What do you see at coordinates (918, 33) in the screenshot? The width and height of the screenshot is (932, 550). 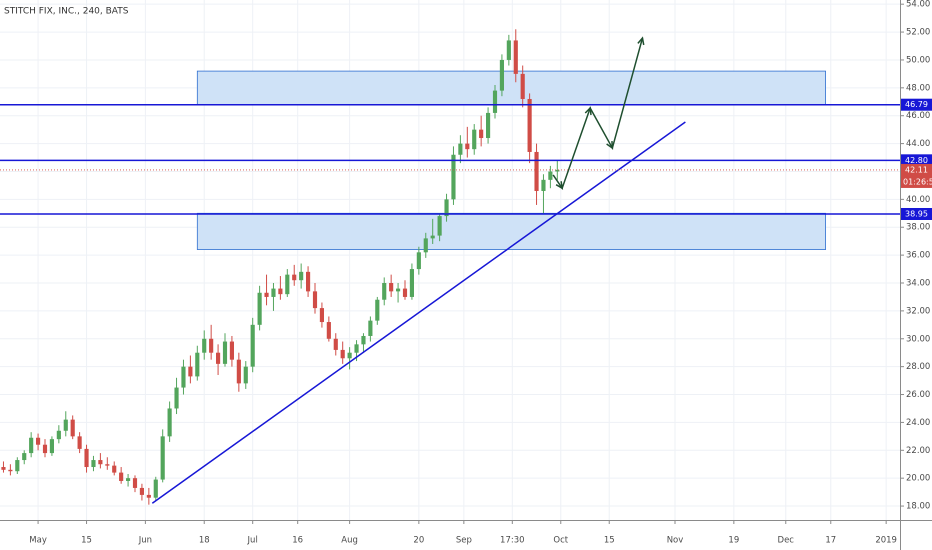 I see `y-tick-label: 52.00` at bounding box center [918, 33].